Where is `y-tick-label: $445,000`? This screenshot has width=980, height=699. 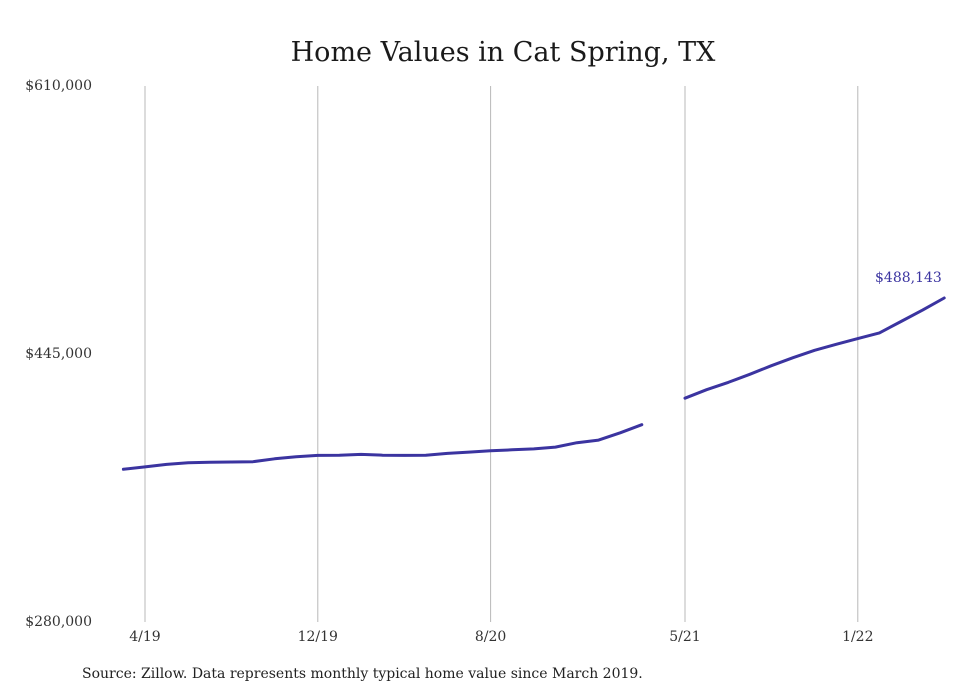 y-tick-label: $445,000 is located at coordinates (58, 354).